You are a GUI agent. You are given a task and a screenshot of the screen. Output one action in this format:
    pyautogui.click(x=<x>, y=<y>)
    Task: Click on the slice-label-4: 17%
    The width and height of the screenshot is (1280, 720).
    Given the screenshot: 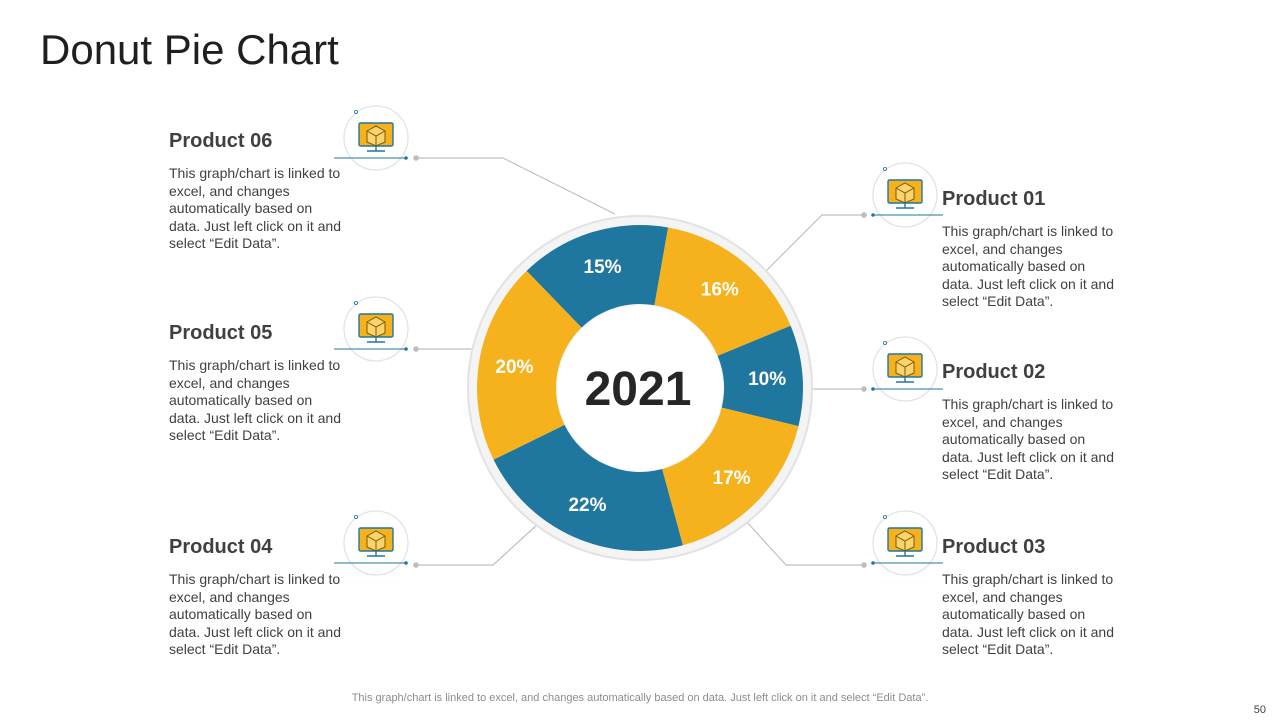 What is the action you would take?
    pyautogui.click(x=732, y=478)
    